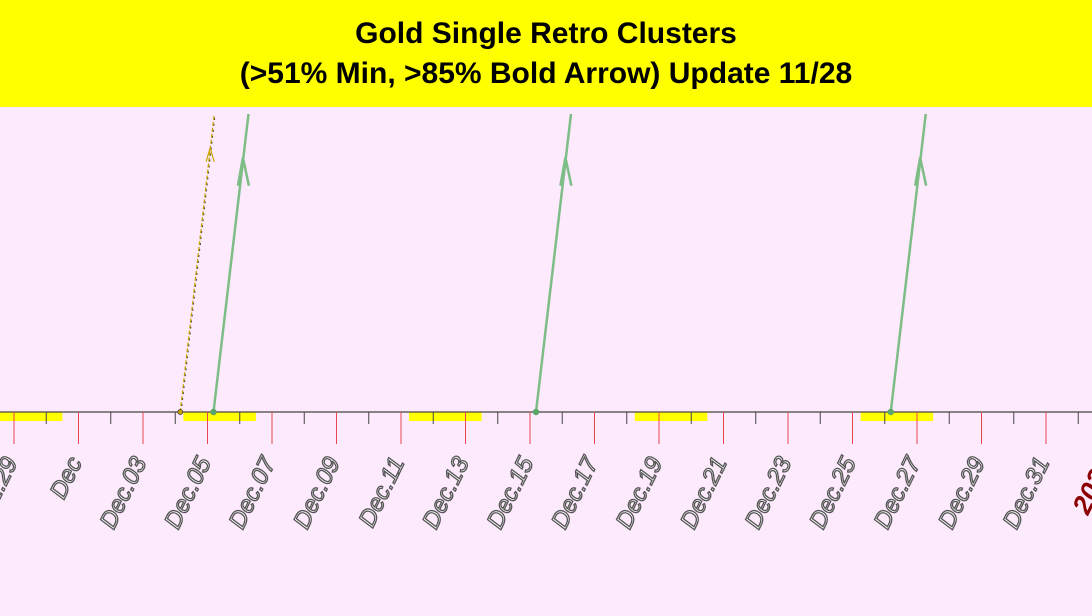  I want to click on tick-label: Dec.19, so click(640, 493).